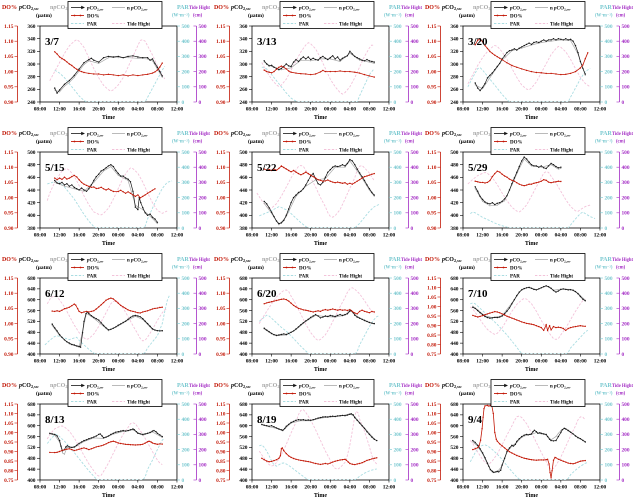 The height and width of the screenshot is (504, 635). What do you see at coordinates (518, 260) in the screenshot?
I see `legend-label-pco2: pCO2,sw` at bounding box center [518, 260].